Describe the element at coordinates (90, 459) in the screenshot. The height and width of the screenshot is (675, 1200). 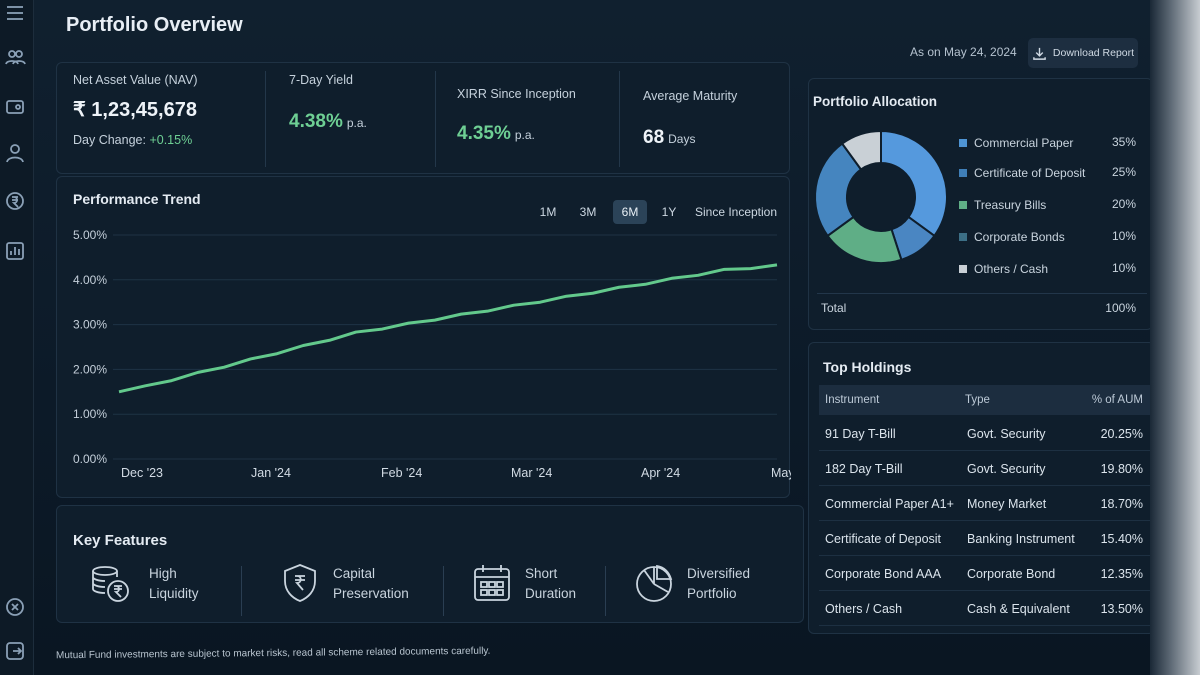
I see `y-tick-label: 0.00%` at that location.